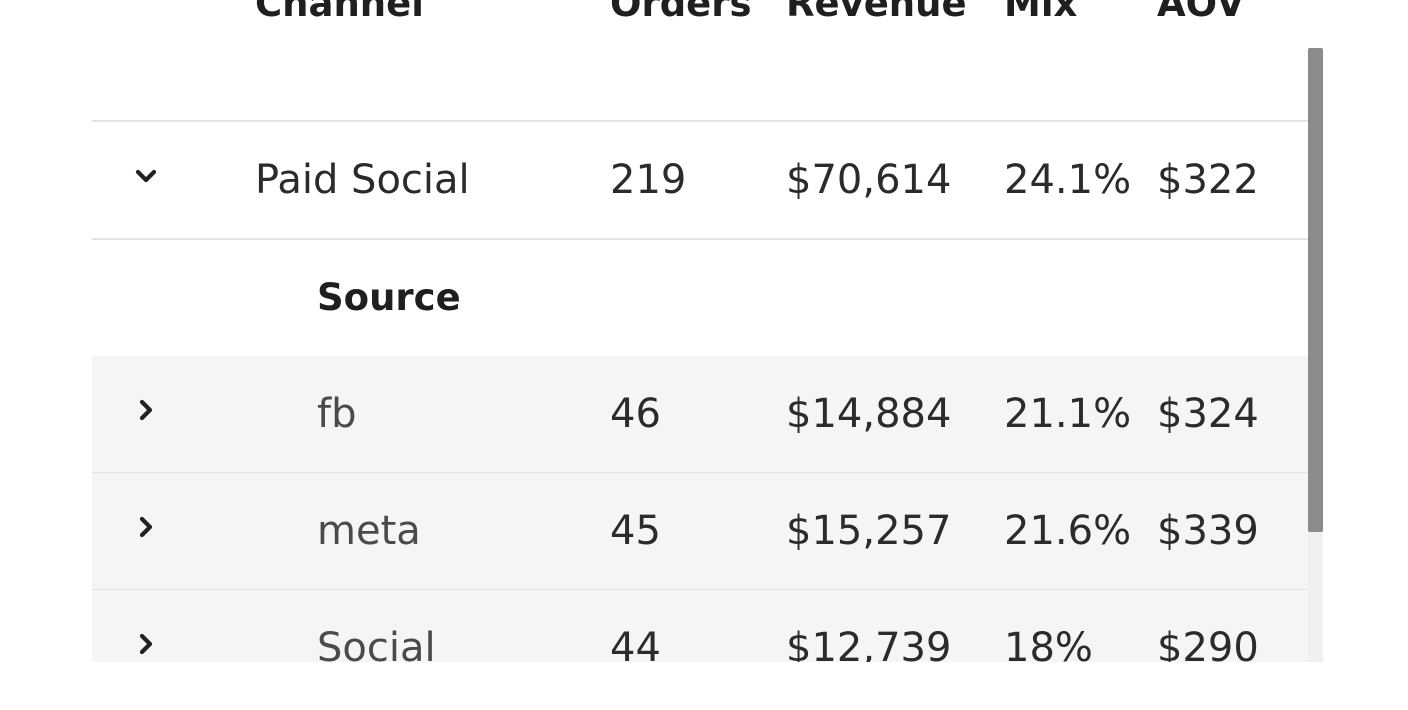 The width and height of the screenshot is (1408, 710). What do you see at coordinates (1315, 290) in the screenshot?
I see `scrollbar-thumb` at bounding box center [1315, 290].